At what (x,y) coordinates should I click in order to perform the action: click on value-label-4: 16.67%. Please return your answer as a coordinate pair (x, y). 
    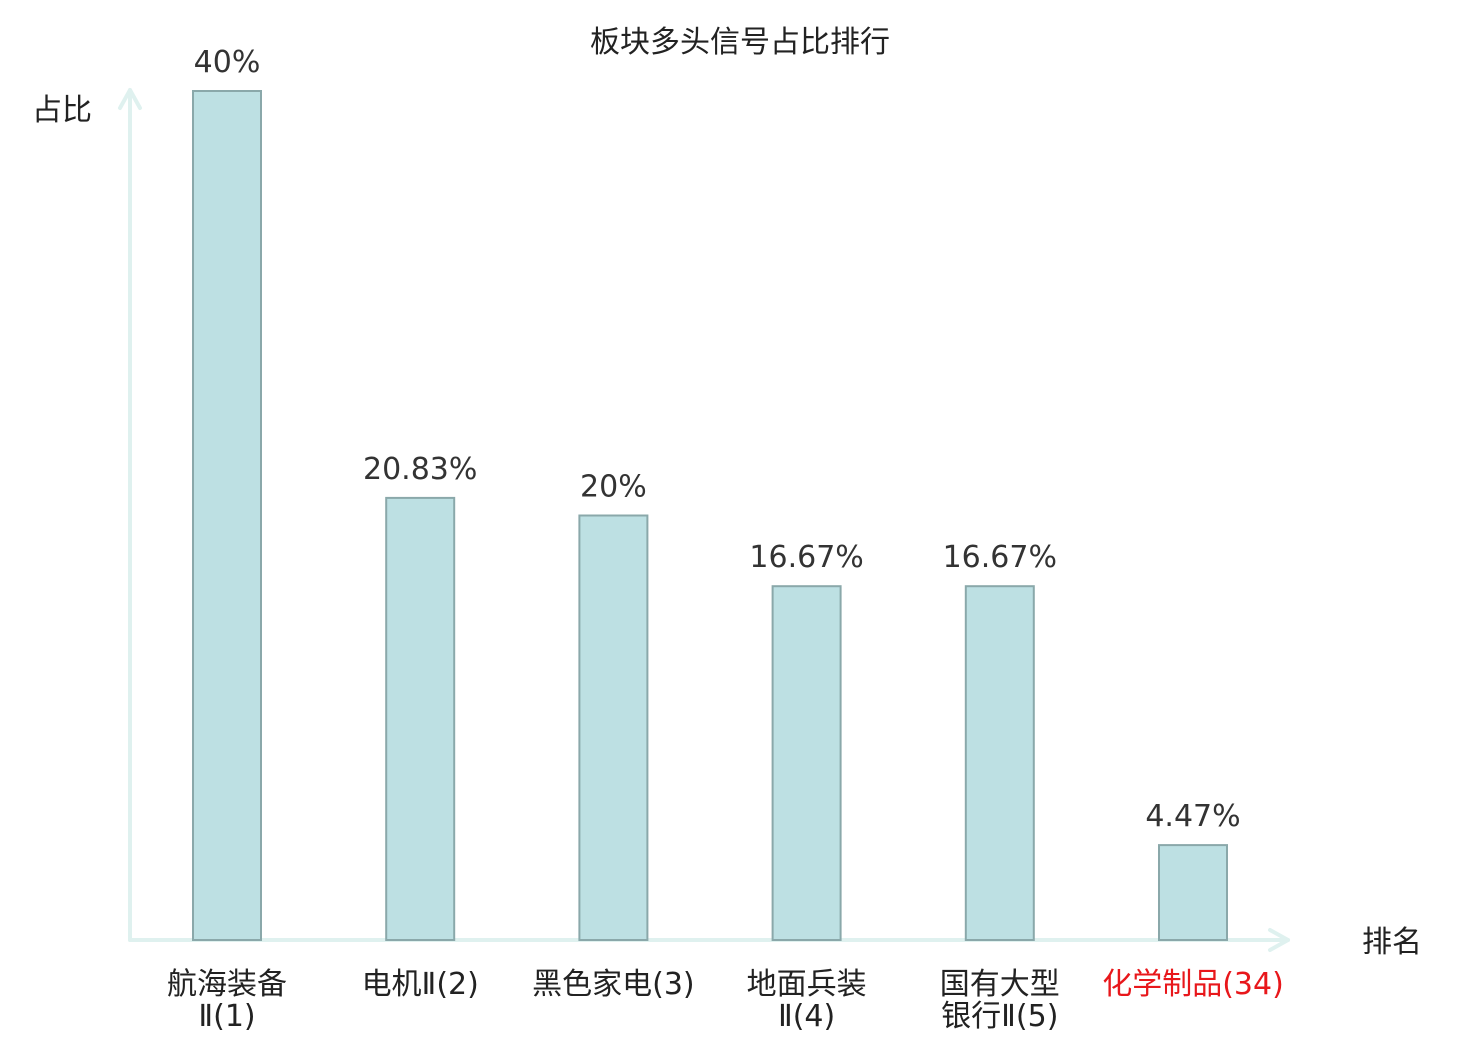
    Looking at the image, I should click on (806, 557).